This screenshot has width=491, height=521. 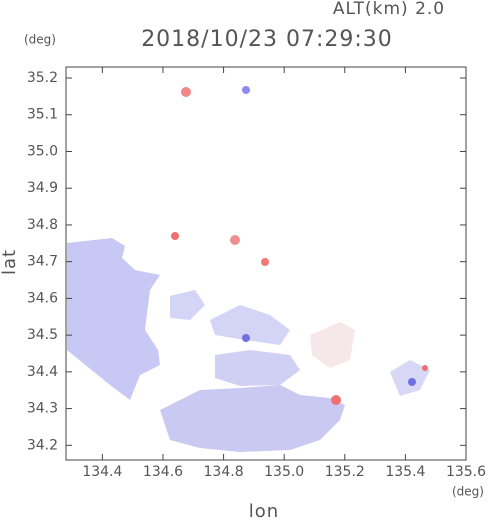 What do you see at coordinates (42, 151) in the screenshot?
I see `y-tick-label: 35.0` at bounding box center [42, 151].